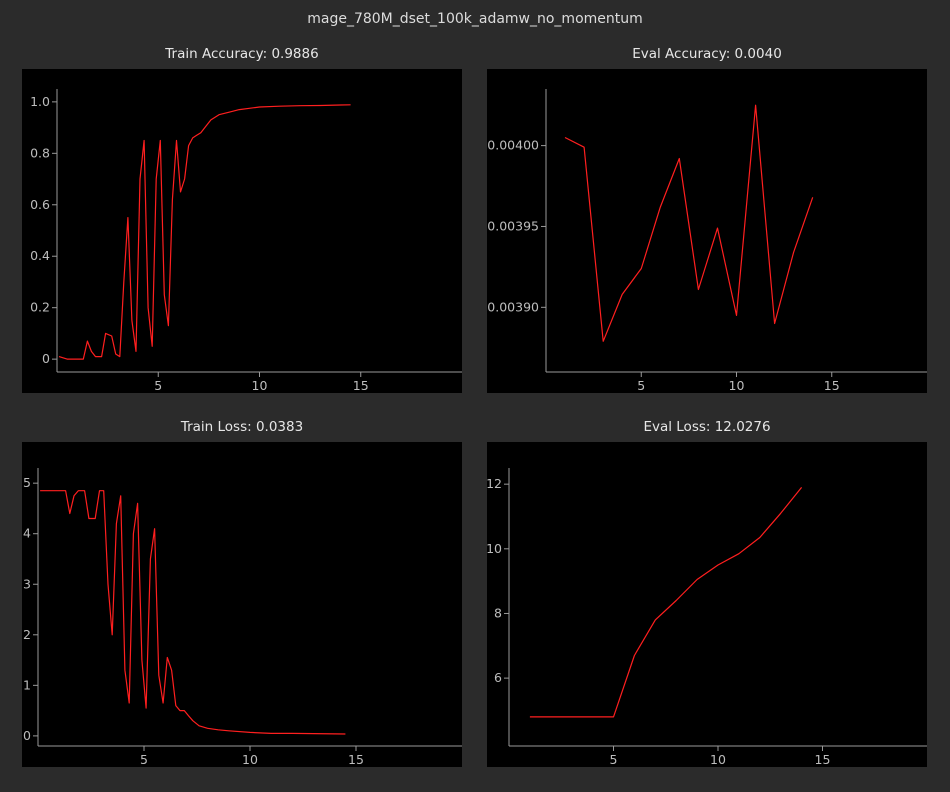 This screenshot has width=950, height=792. What do you see at coordinates (498, 677) in the screenshot?
I see `y-tick-label: 6` at bounding box center [498, 677].